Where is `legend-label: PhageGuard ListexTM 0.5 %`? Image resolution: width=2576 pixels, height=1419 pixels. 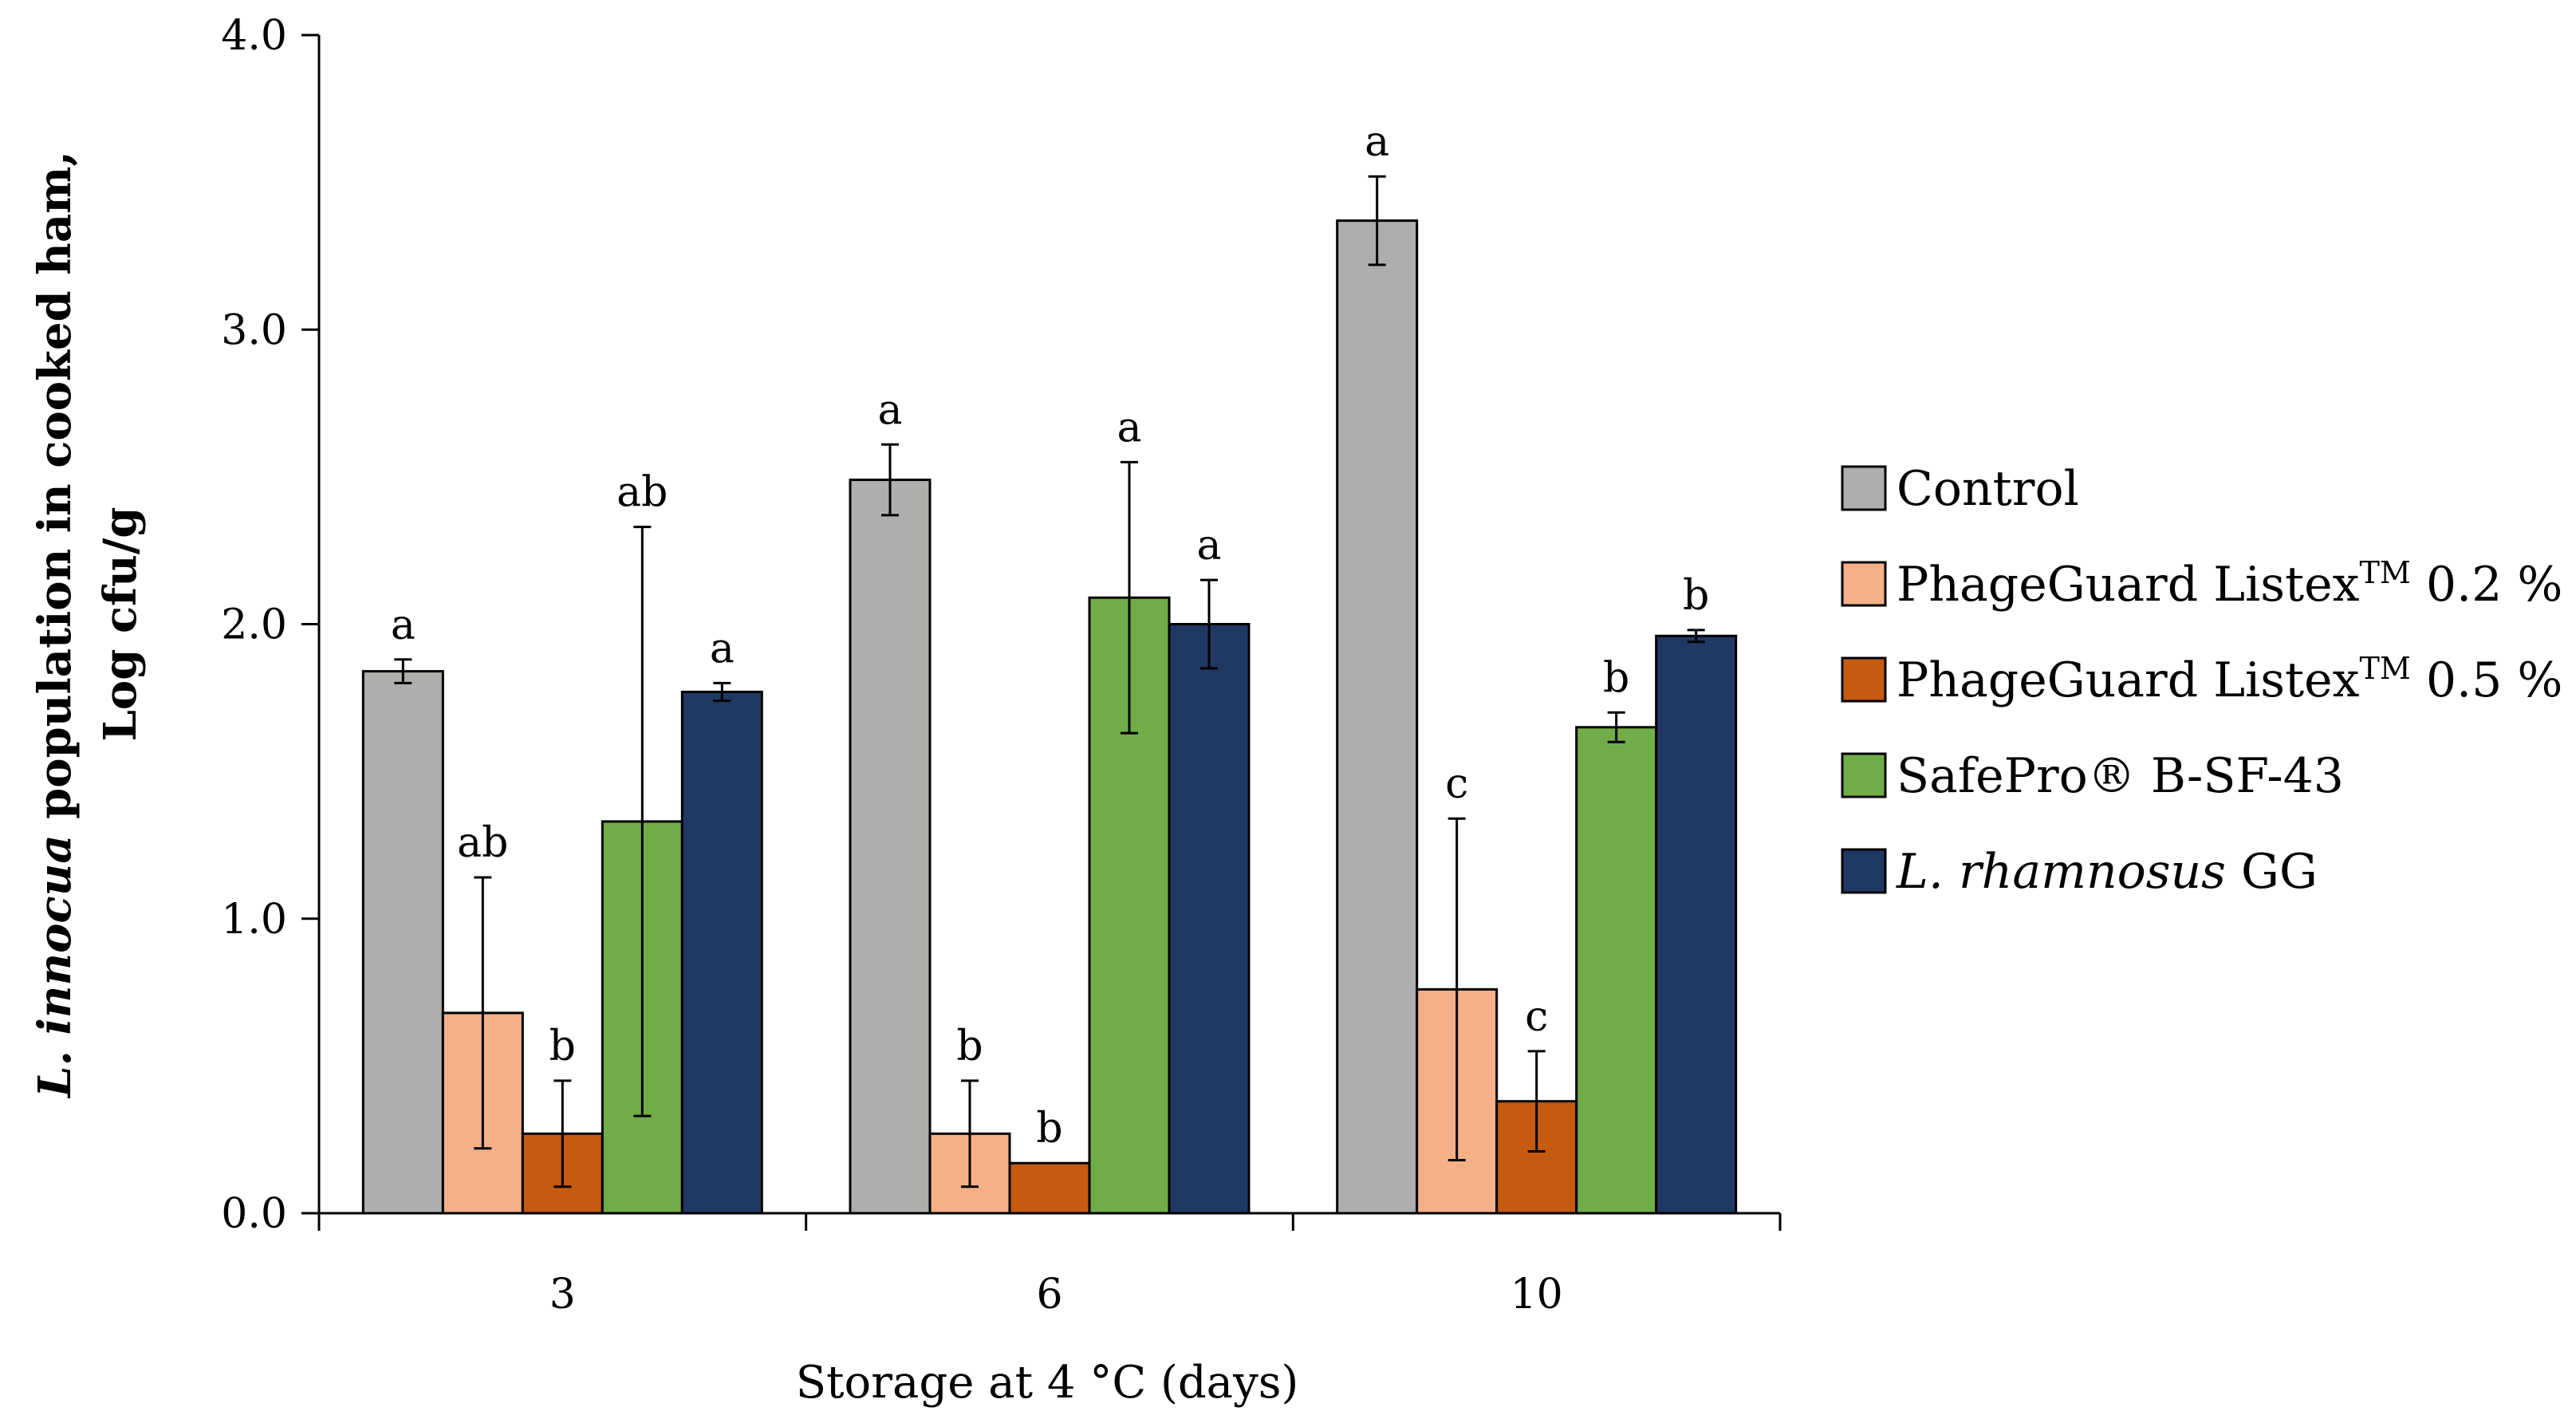
legend-label: PhageGuard ListexTM 0.5 % is located at coordinates (2229, 679).